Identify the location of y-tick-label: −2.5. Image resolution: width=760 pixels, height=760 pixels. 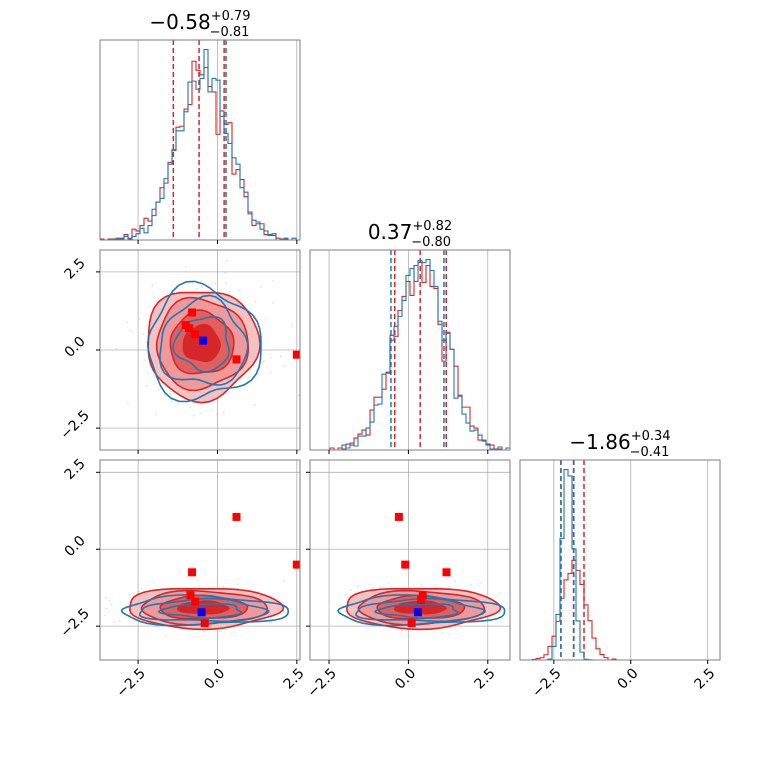
(74, 425).